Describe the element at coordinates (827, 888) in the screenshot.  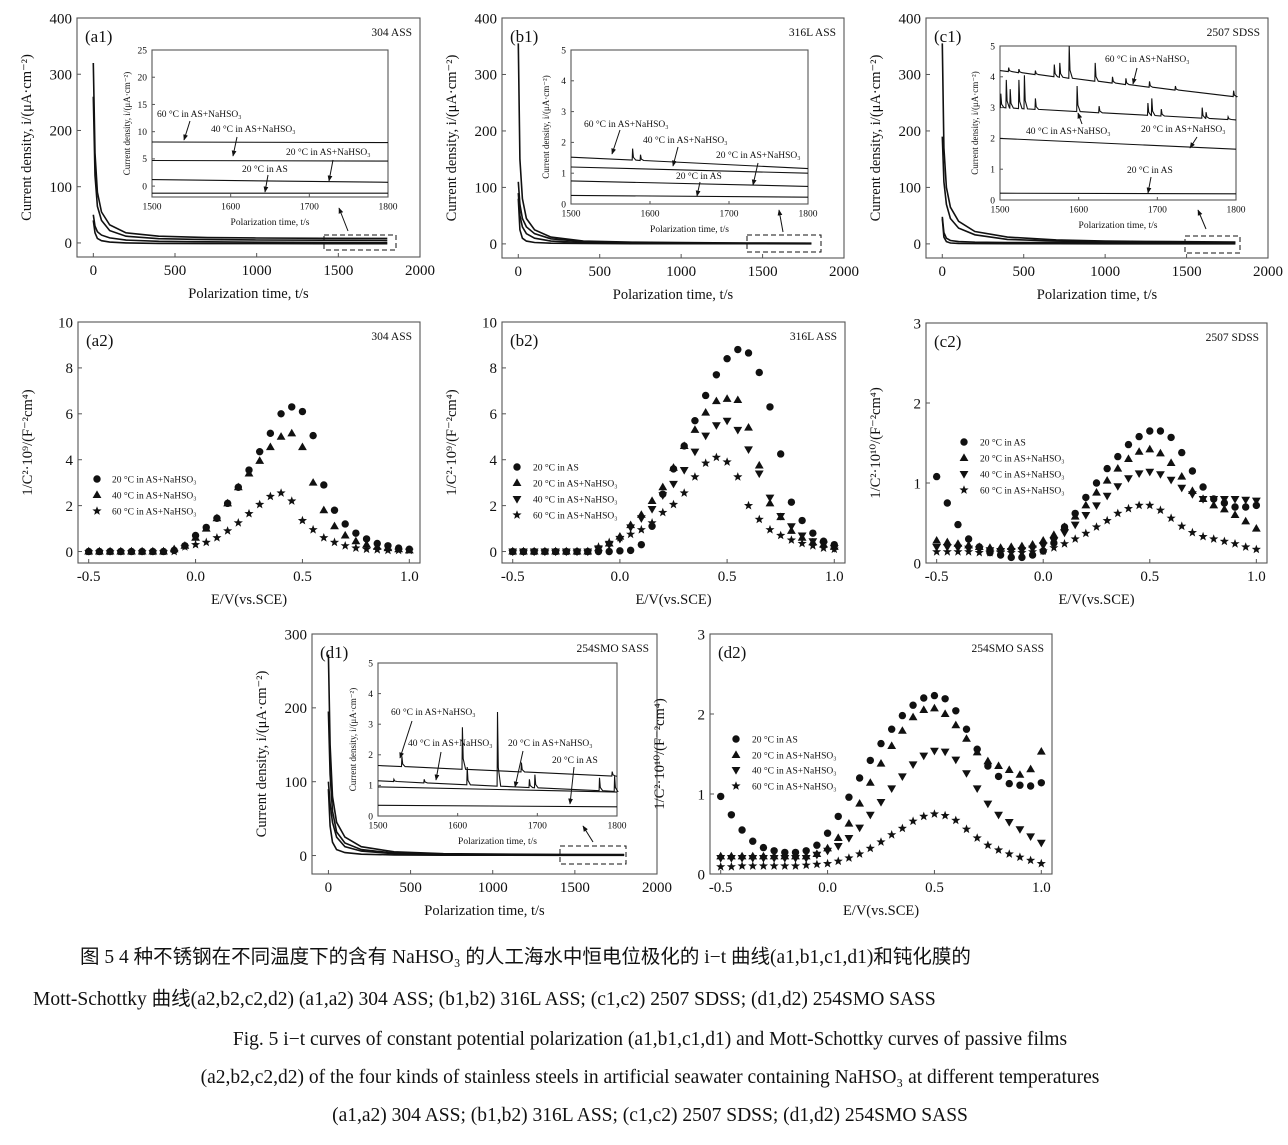
I see `x-tick-label: 0.0` at that location.